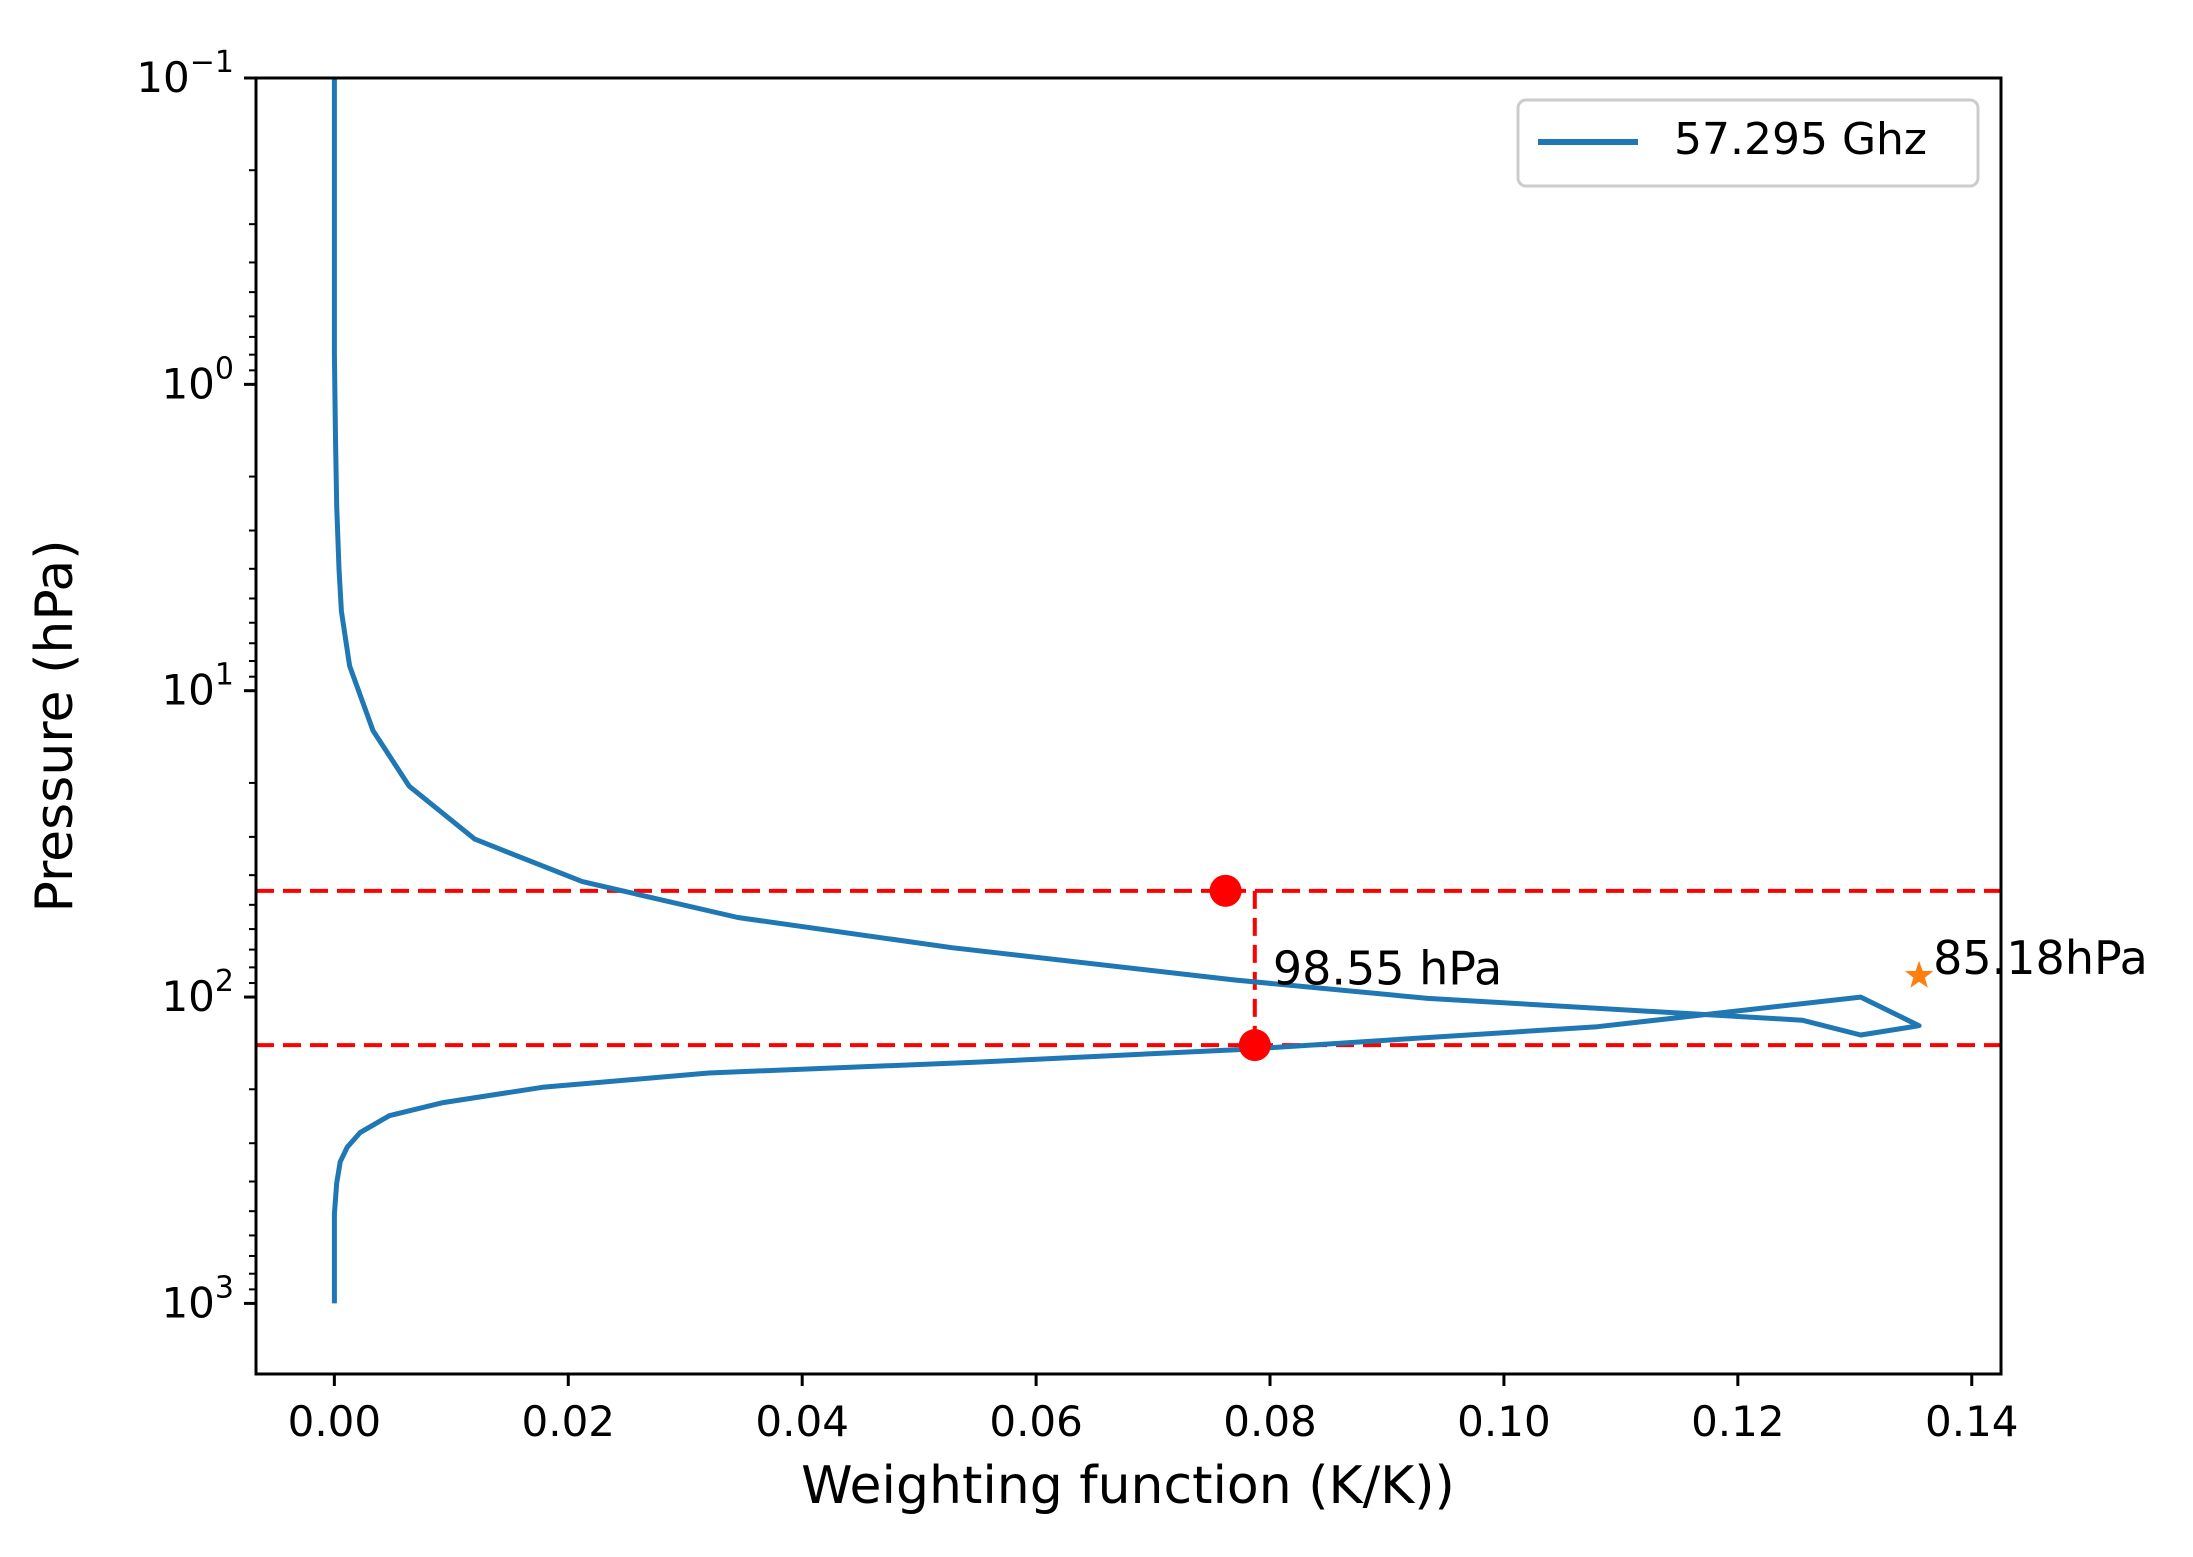 The image size is (2193, 1557). Describe the element at coordinates (1504, 1421) in the screenshot. I see `x-tick-label: 0.10` at that location.